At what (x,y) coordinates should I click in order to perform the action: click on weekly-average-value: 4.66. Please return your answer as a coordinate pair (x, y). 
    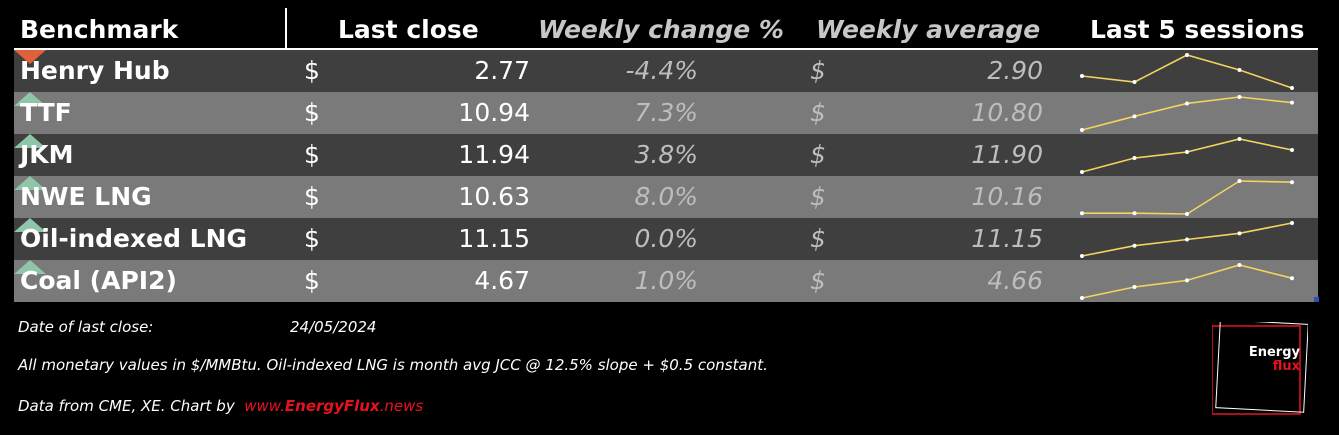
    Looking at the image, I should click on (1015, 280).